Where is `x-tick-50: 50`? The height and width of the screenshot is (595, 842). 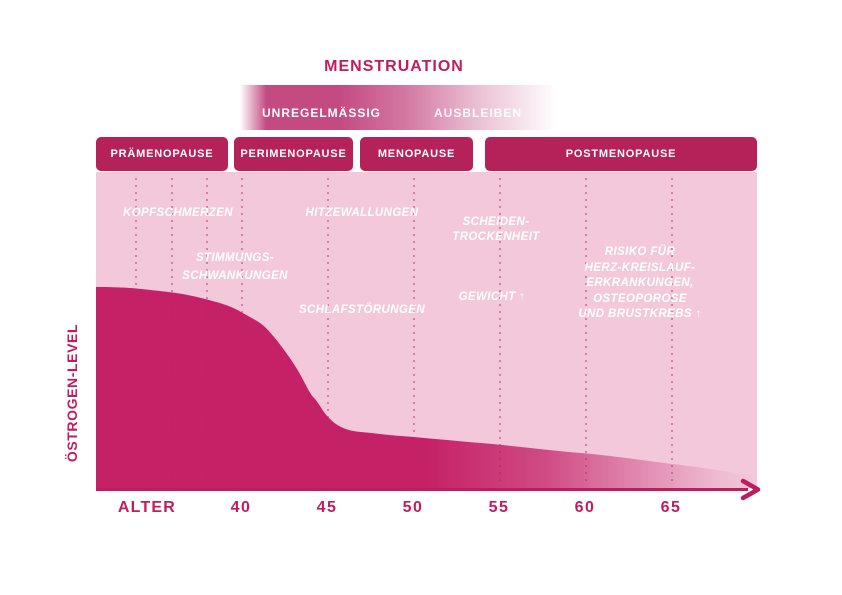 x-tick-50: 50 is located at coordinates (413, 507).